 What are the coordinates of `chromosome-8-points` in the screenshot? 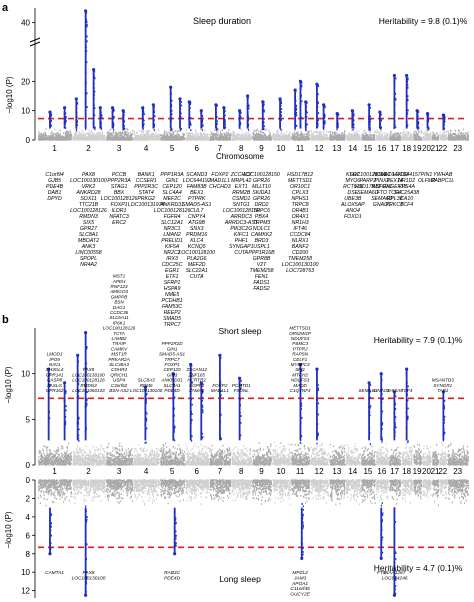 It's located at (241, 490).